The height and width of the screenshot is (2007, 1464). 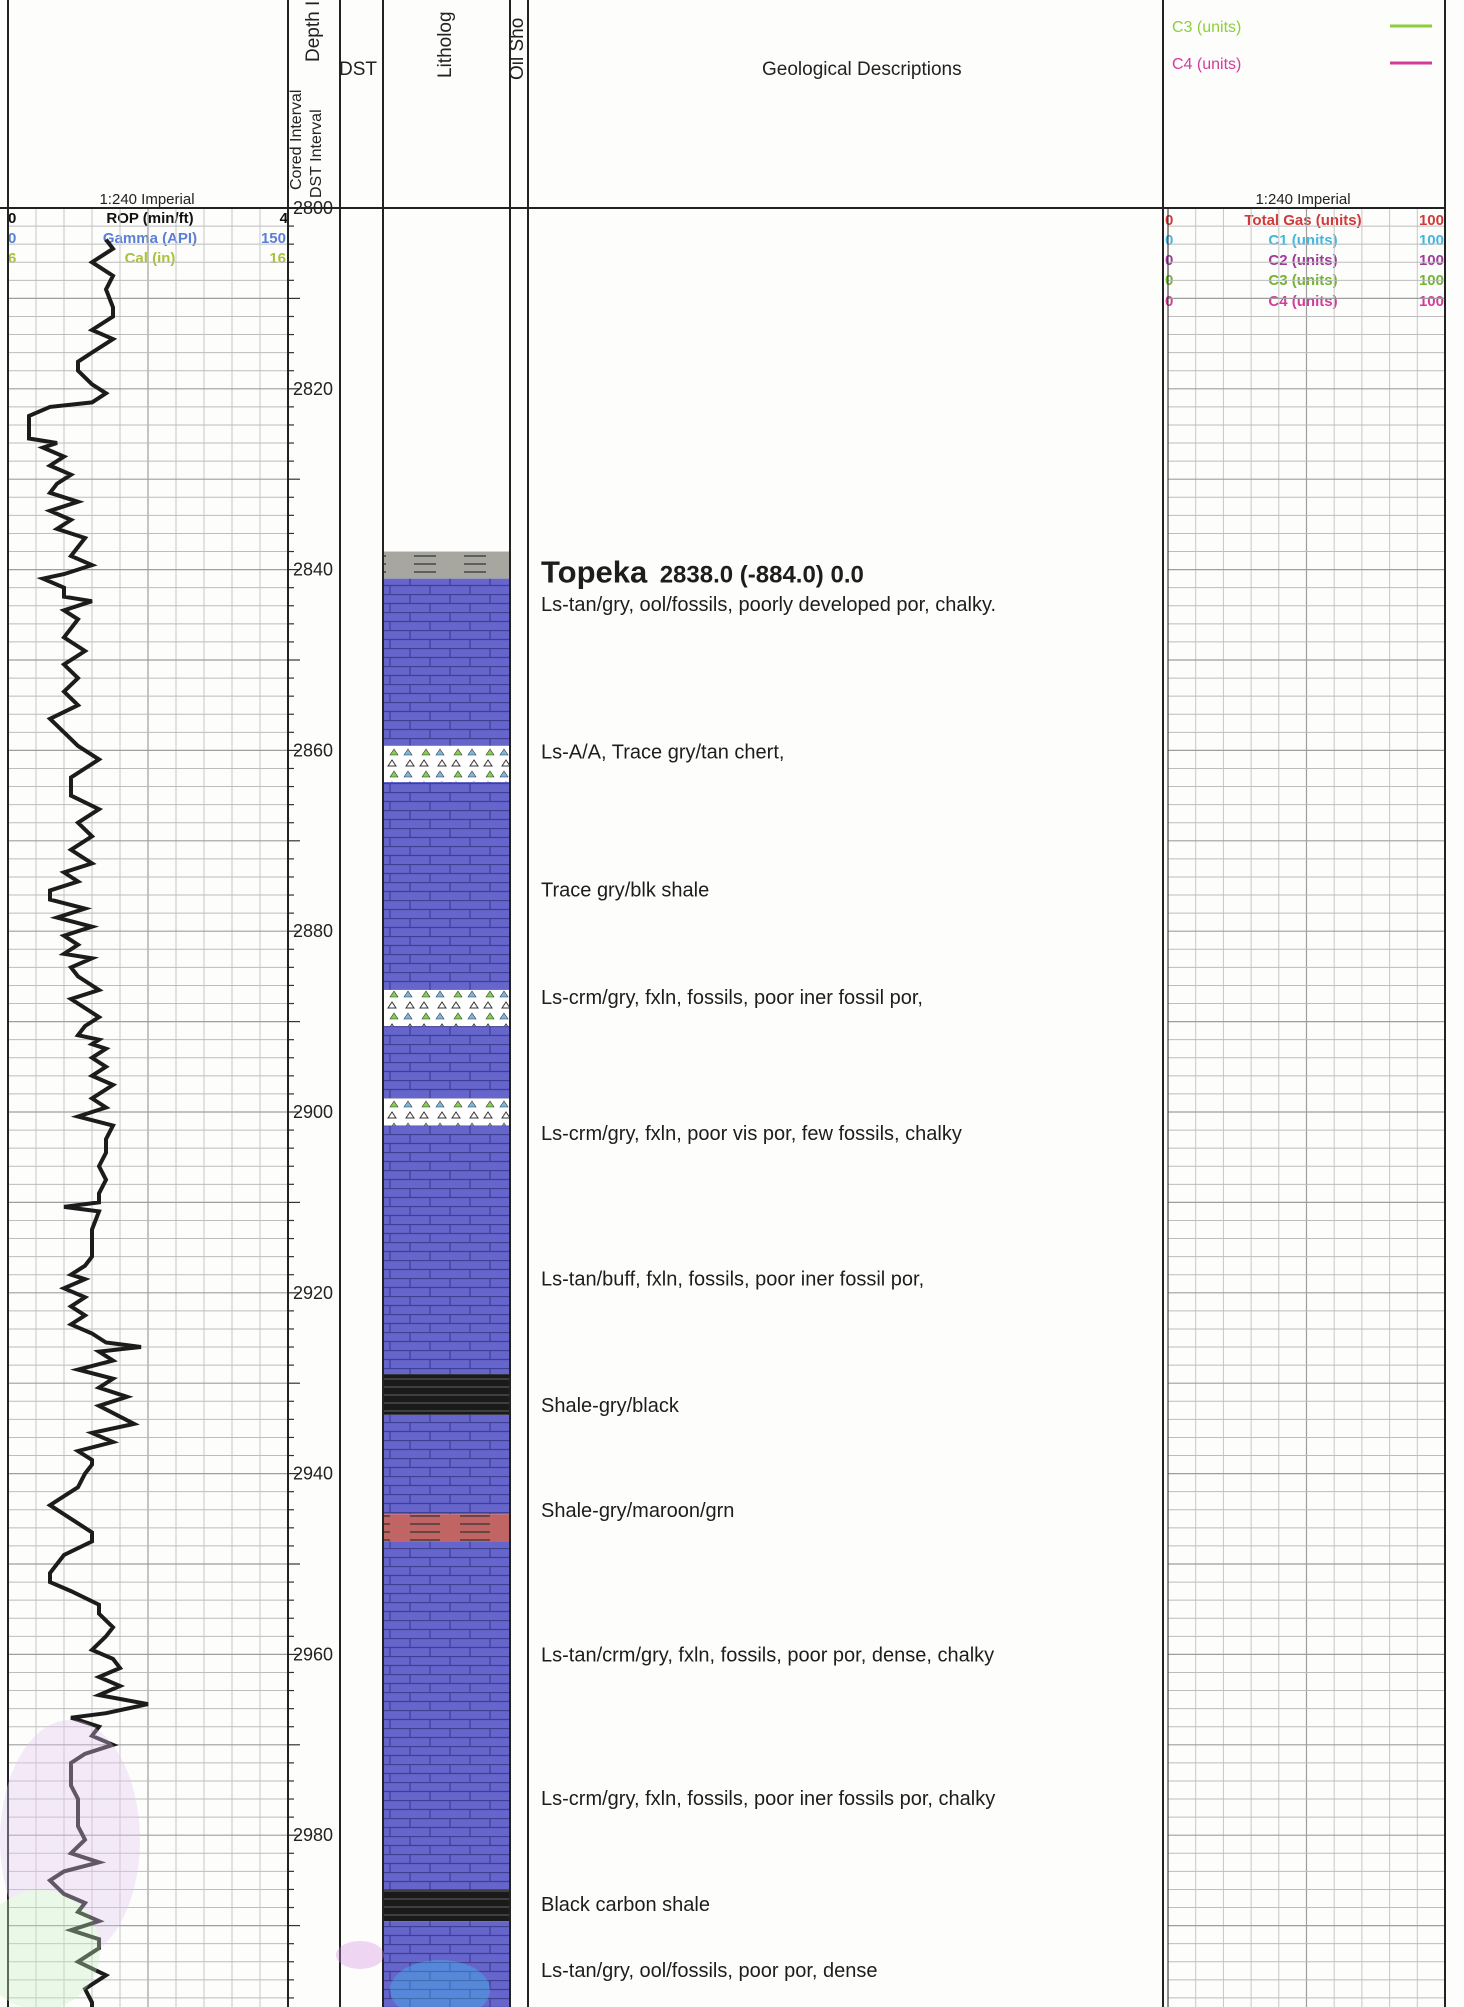 What do you see at coordinates (313, 931) in the screenshot?
I see `depth-label: 2880` at bounding box center [313, 931].